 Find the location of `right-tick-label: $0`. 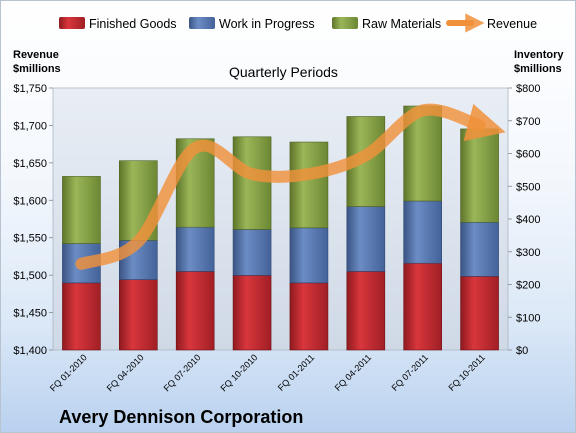

right-tick-label: $0 is located at coordinates (522, 351).